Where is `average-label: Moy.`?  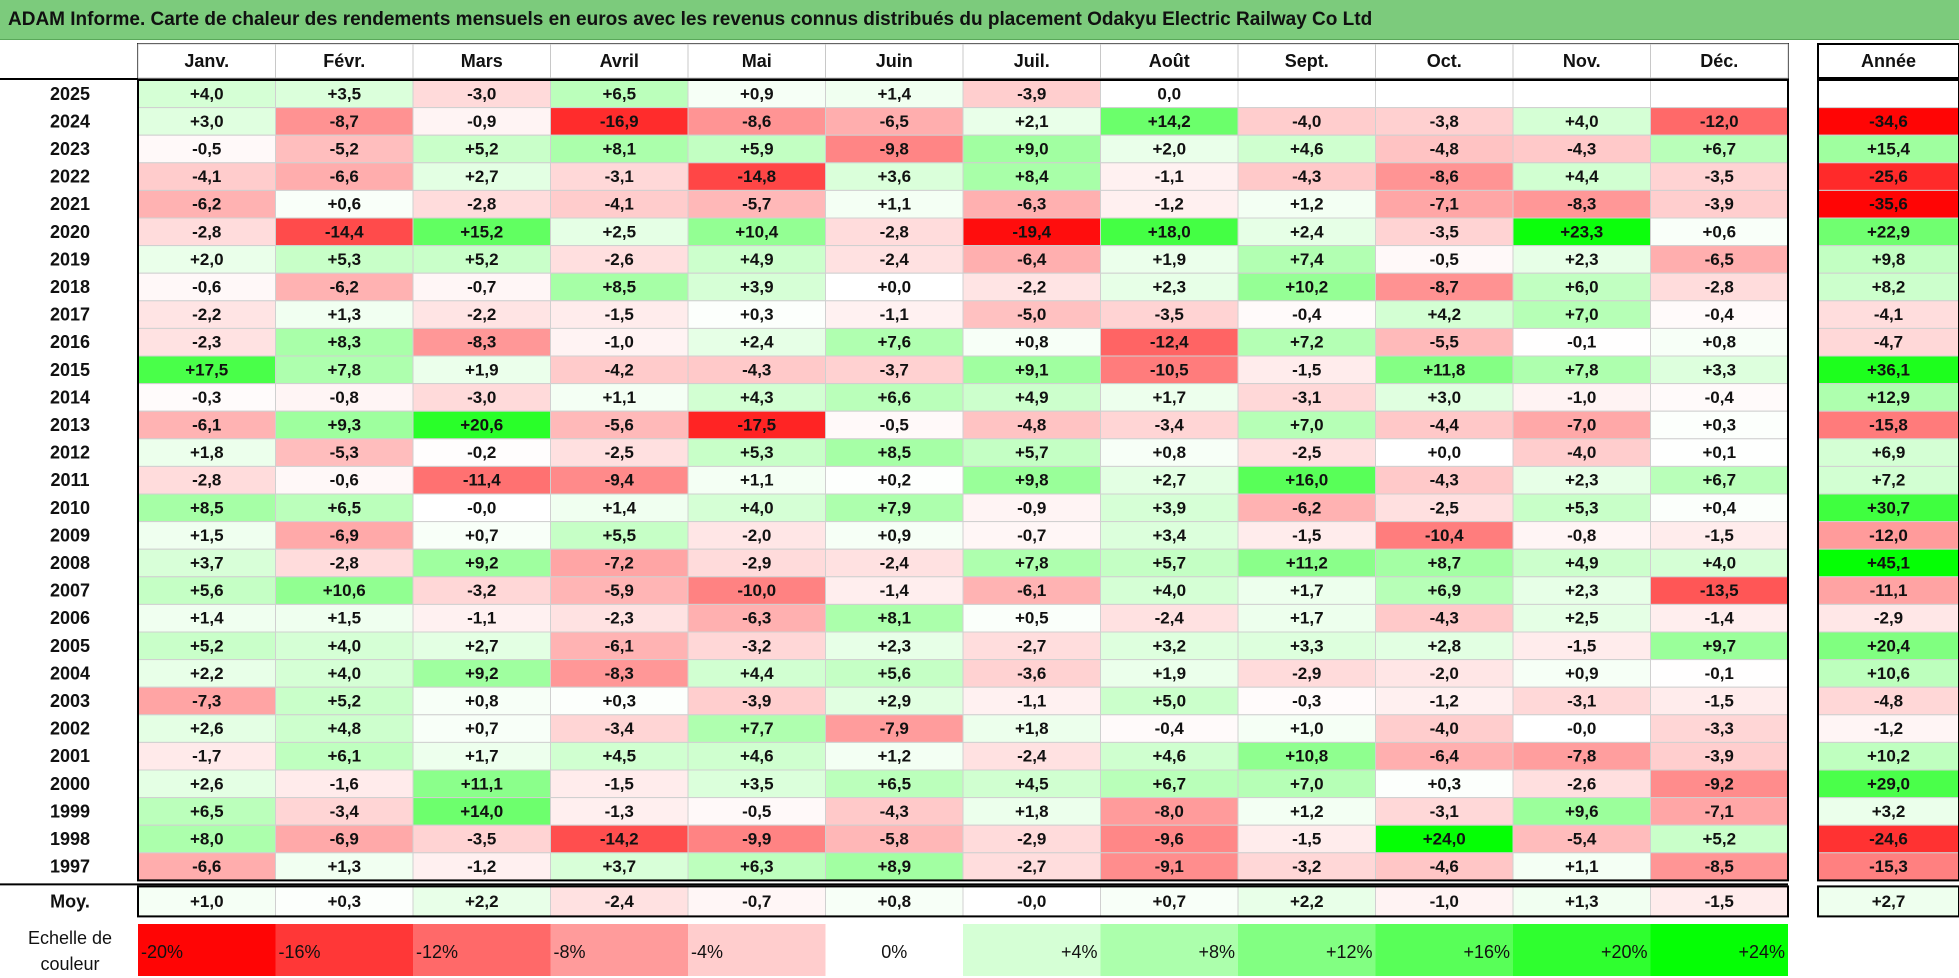
average-label: Moy. is located at coordinates (70, 901).